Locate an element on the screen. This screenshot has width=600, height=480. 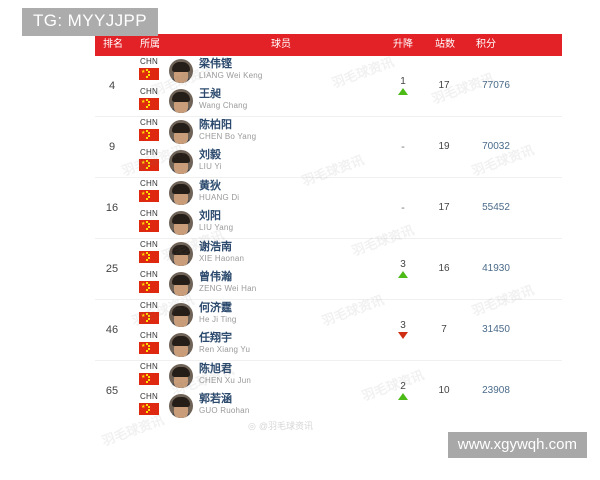
player-names: 陈旭君 CHEN Xu Jun is located at coordinates (286, 374).